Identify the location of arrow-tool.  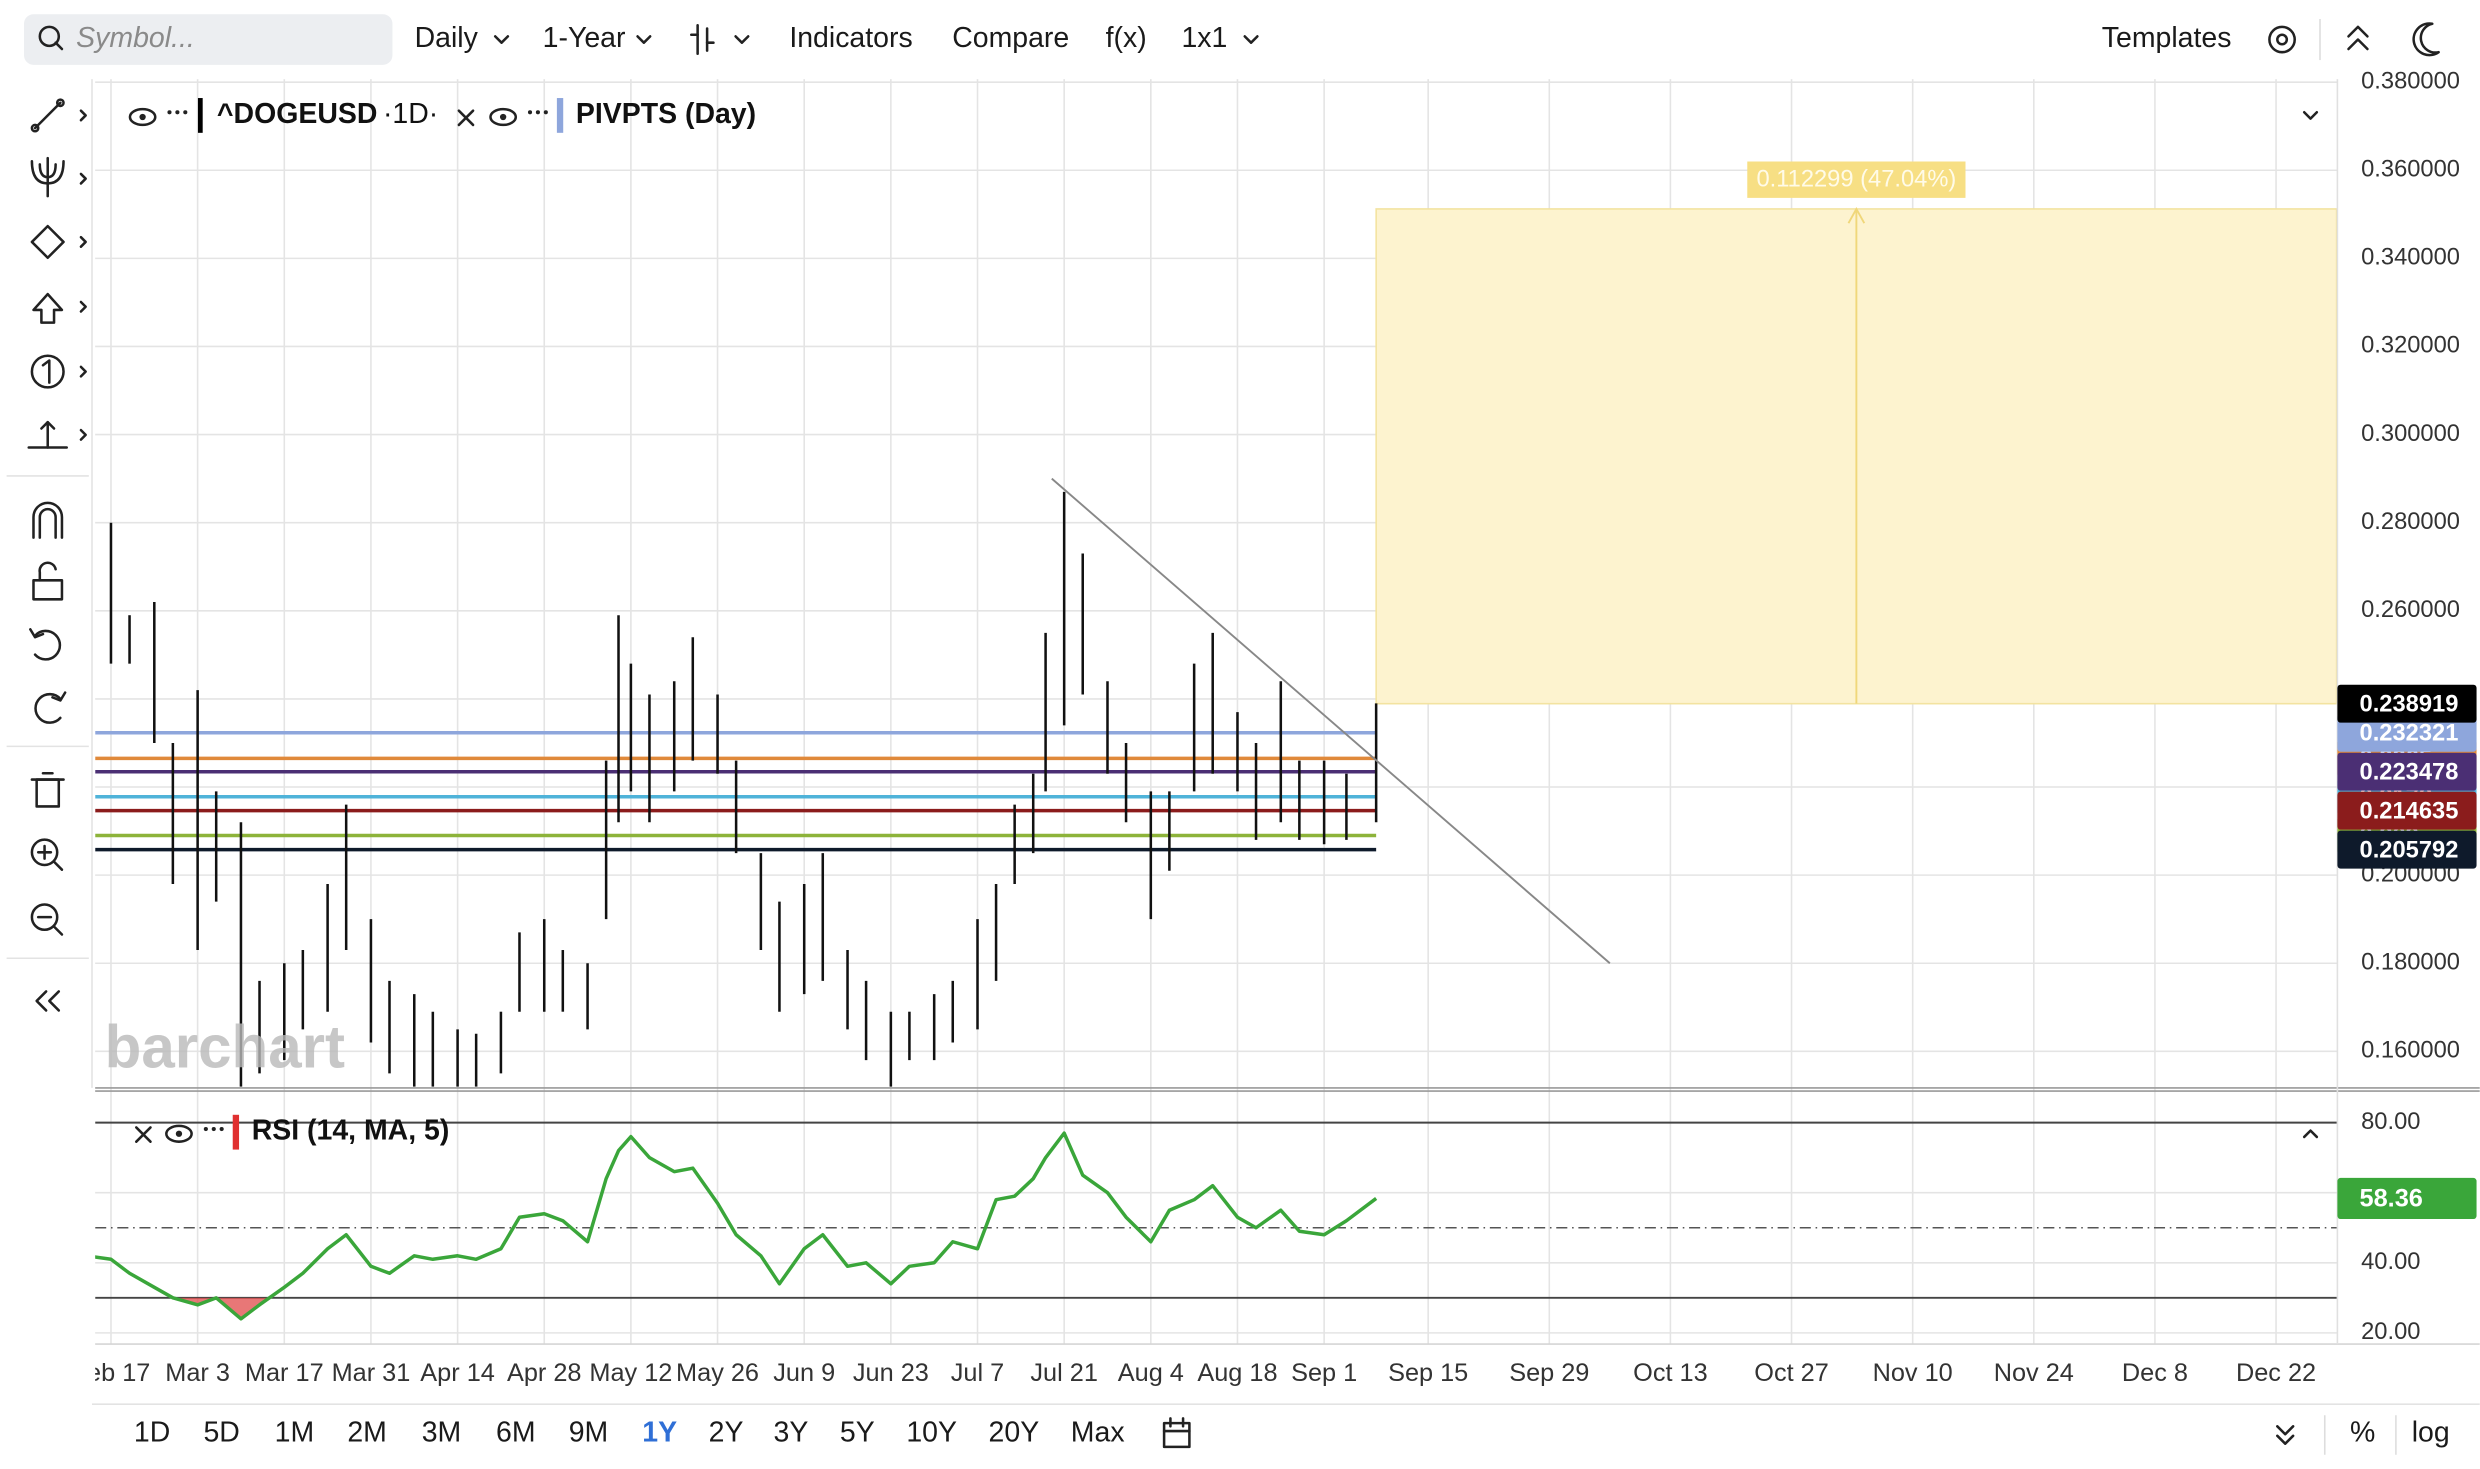
(48, 308).